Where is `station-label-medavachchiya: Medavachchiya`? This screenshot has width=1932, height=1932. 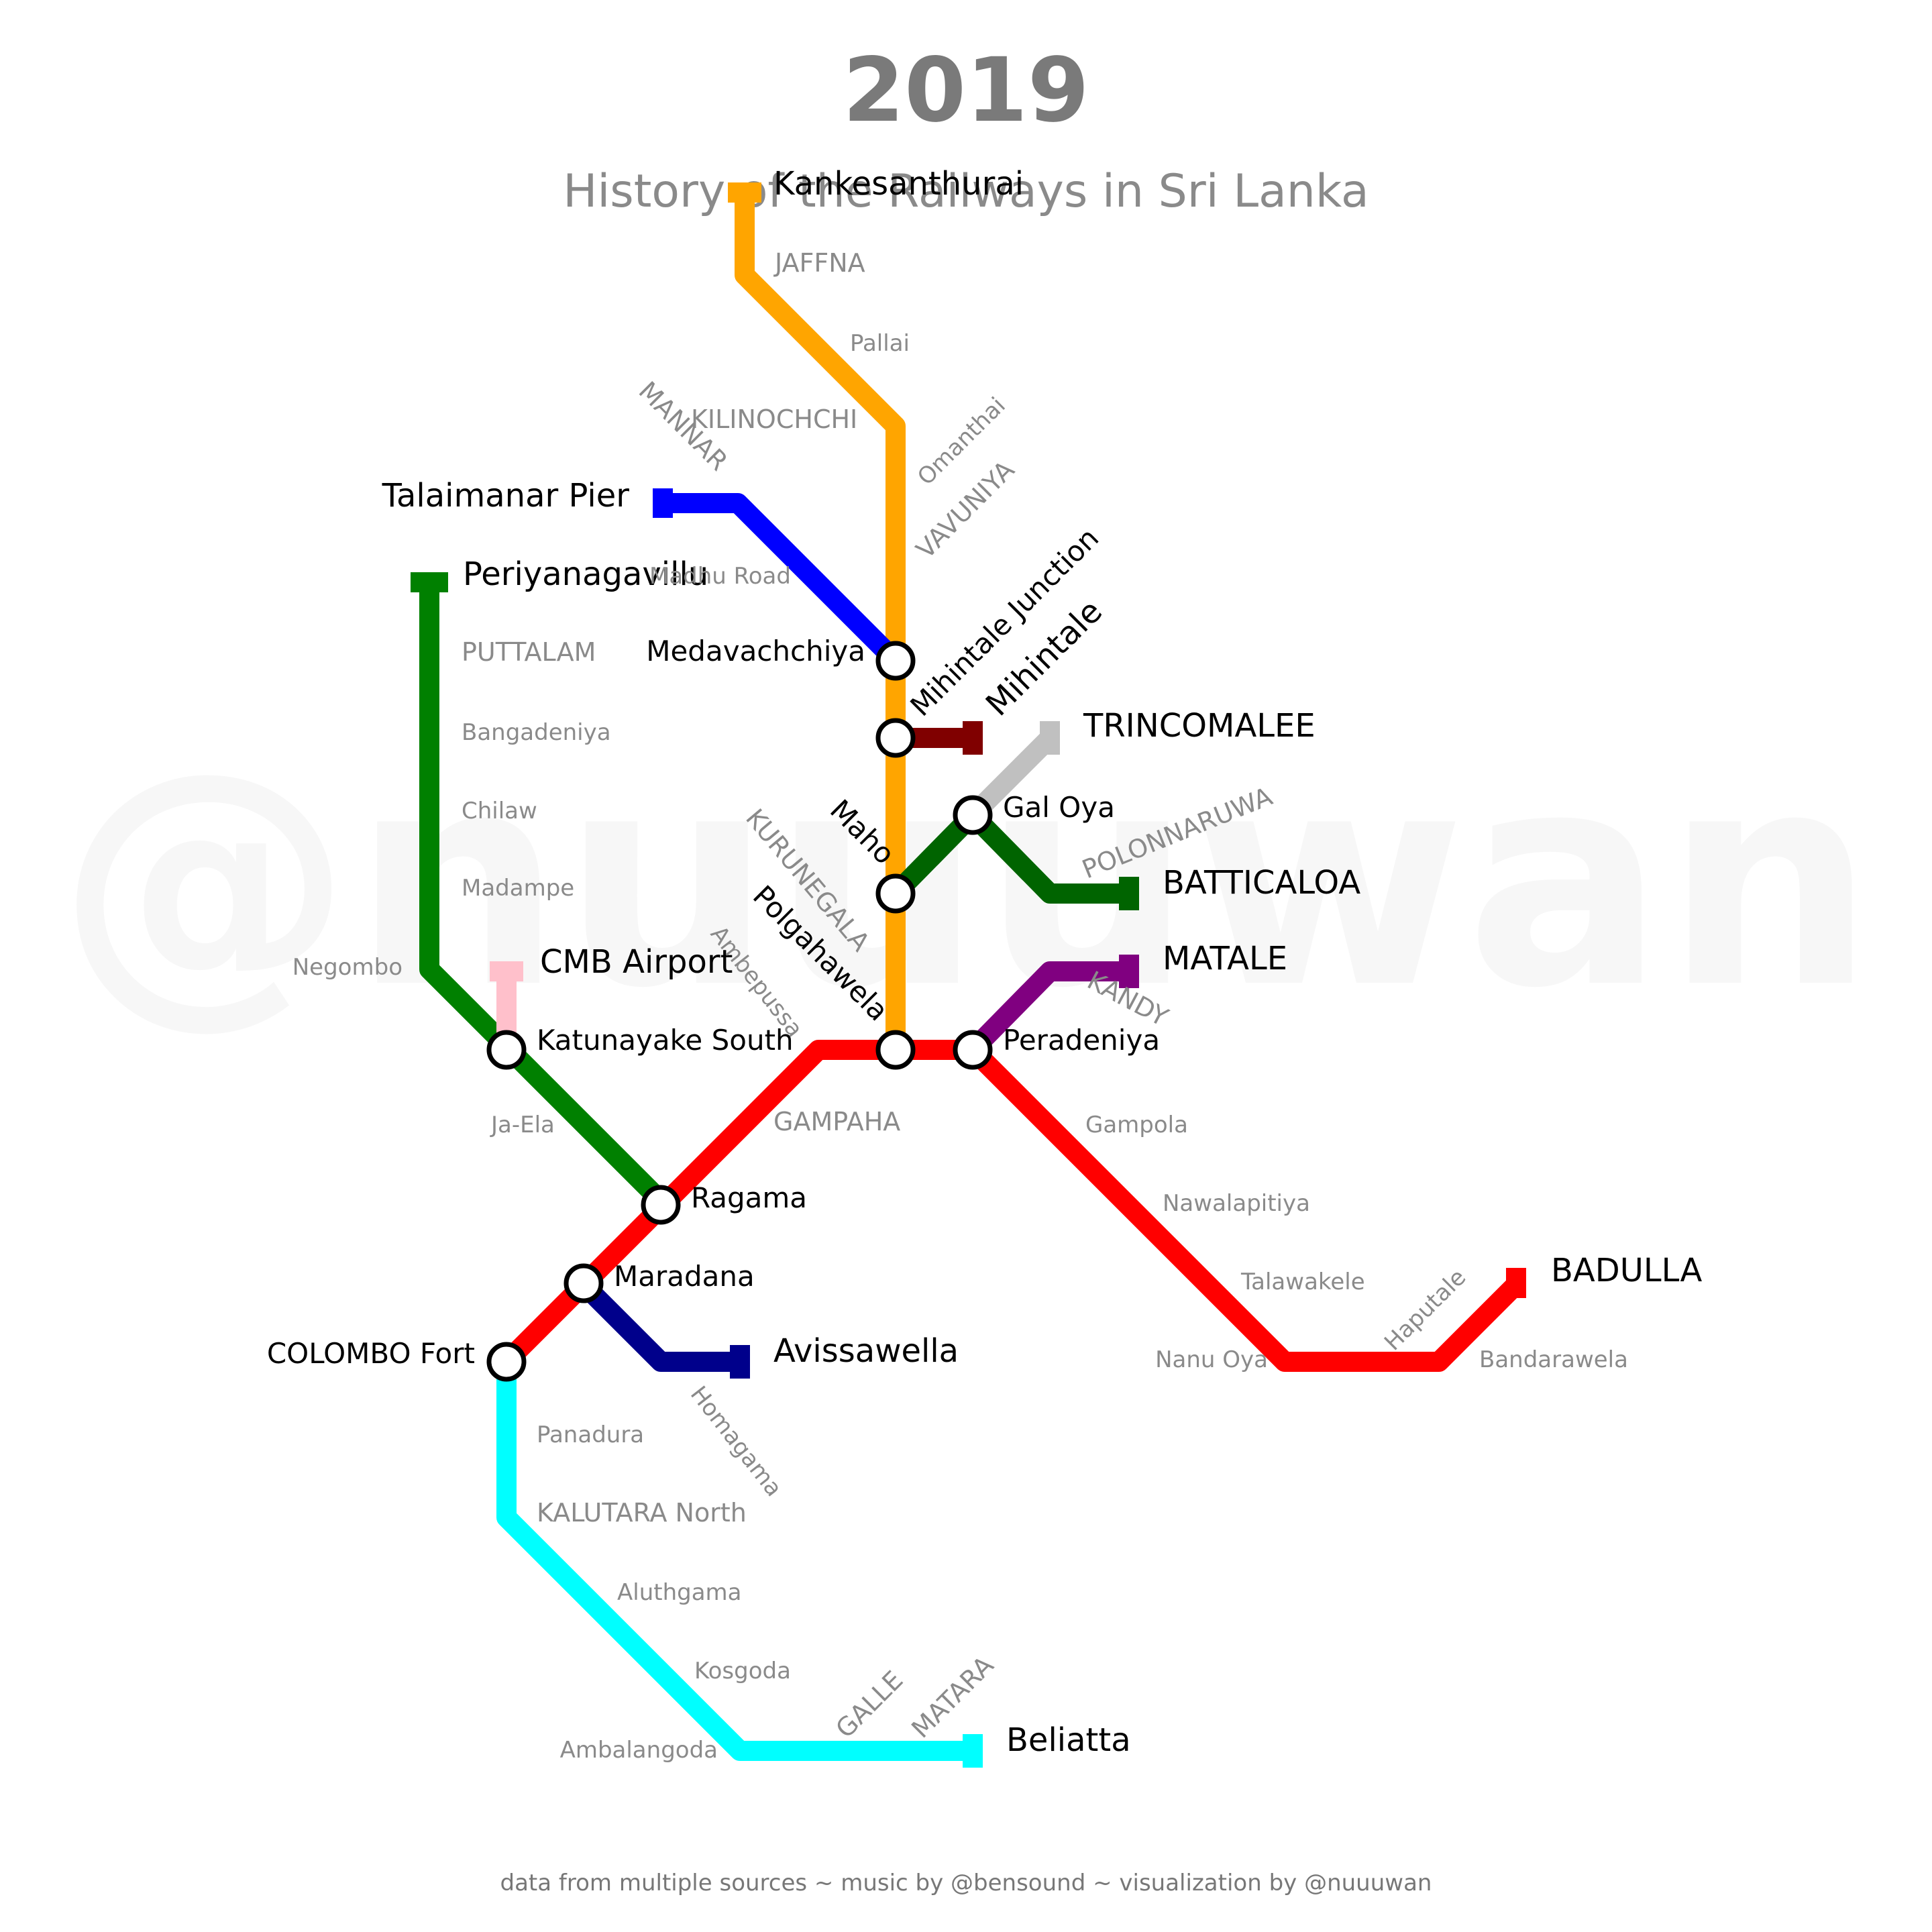 station-label-medavachchiya: Medavachchiya is located at coordinates (755, 651).